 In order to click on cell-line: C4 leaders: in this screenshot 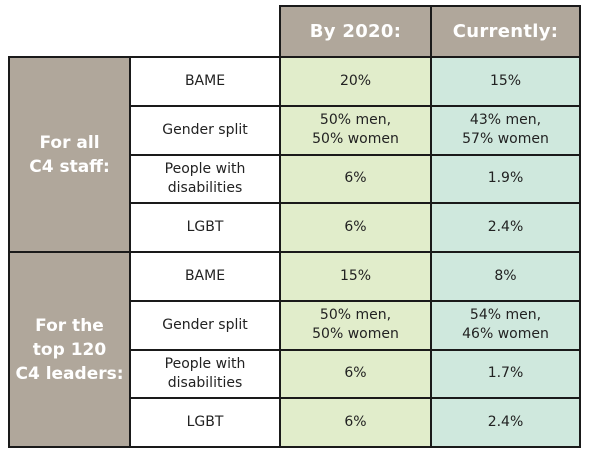, I will do `click(69, 373)`.